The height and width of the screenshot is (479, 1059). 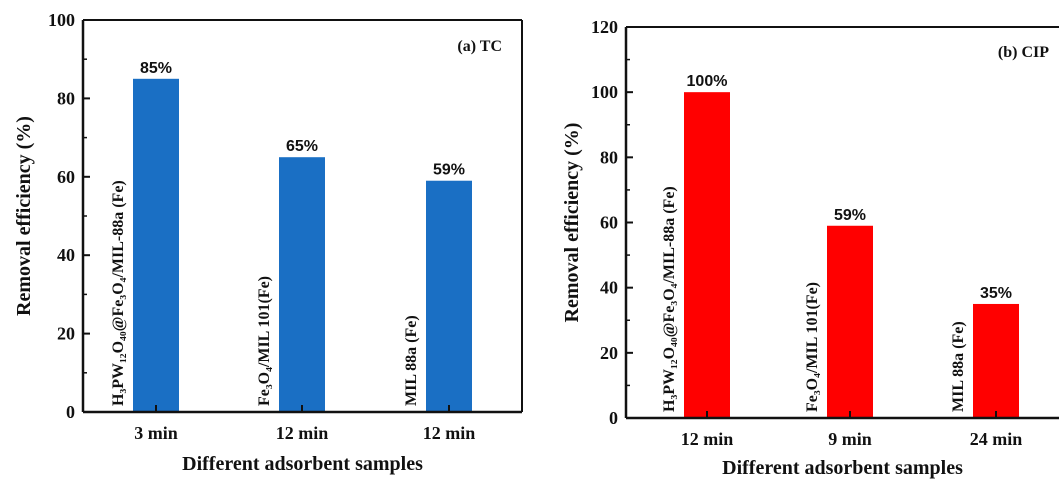 What do you see at coordinates (996, 293) in the screenshot?
I see `data-label: 35%` at bounding box center [996, 293].